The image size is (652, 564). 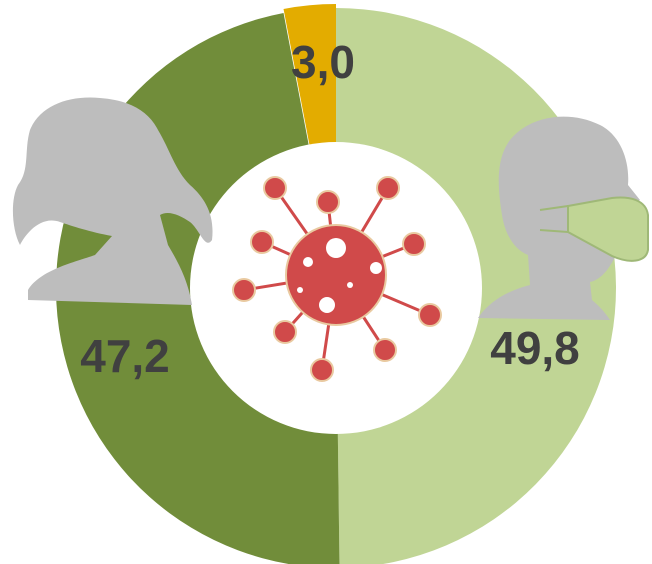 What do you see at coordinates (535, 348) in the screenshot?
I see `value-label: 49,8` at bounding box center [535, 348].